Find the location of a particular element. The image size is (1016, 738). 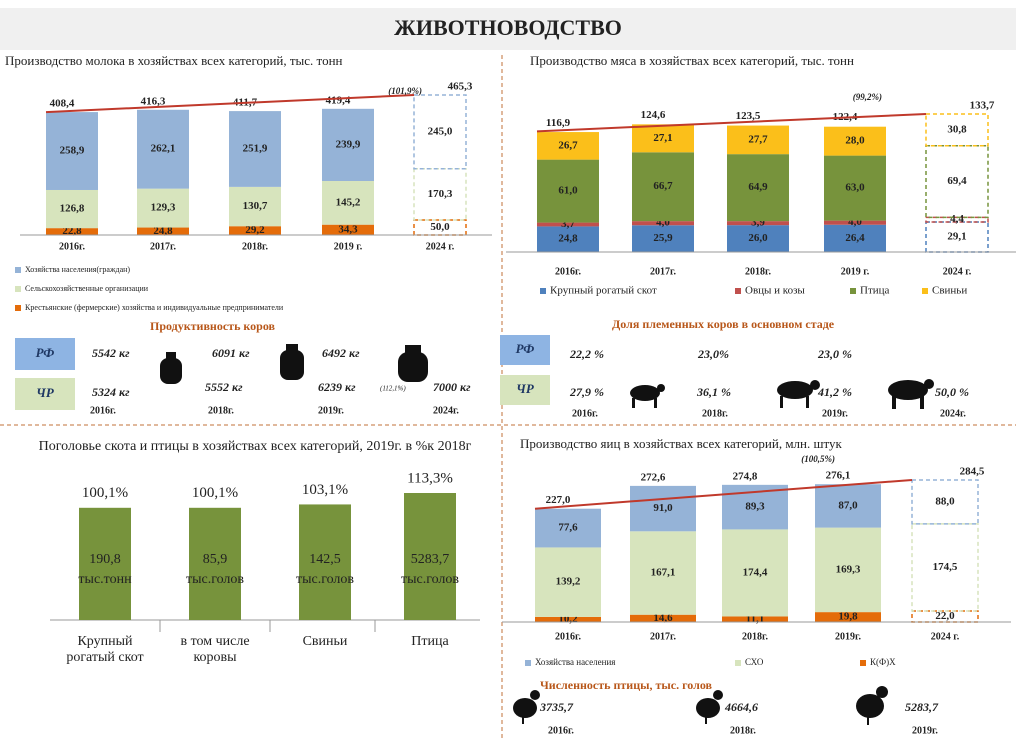

total-label: 227,0 is located at coordinates (558, 500).